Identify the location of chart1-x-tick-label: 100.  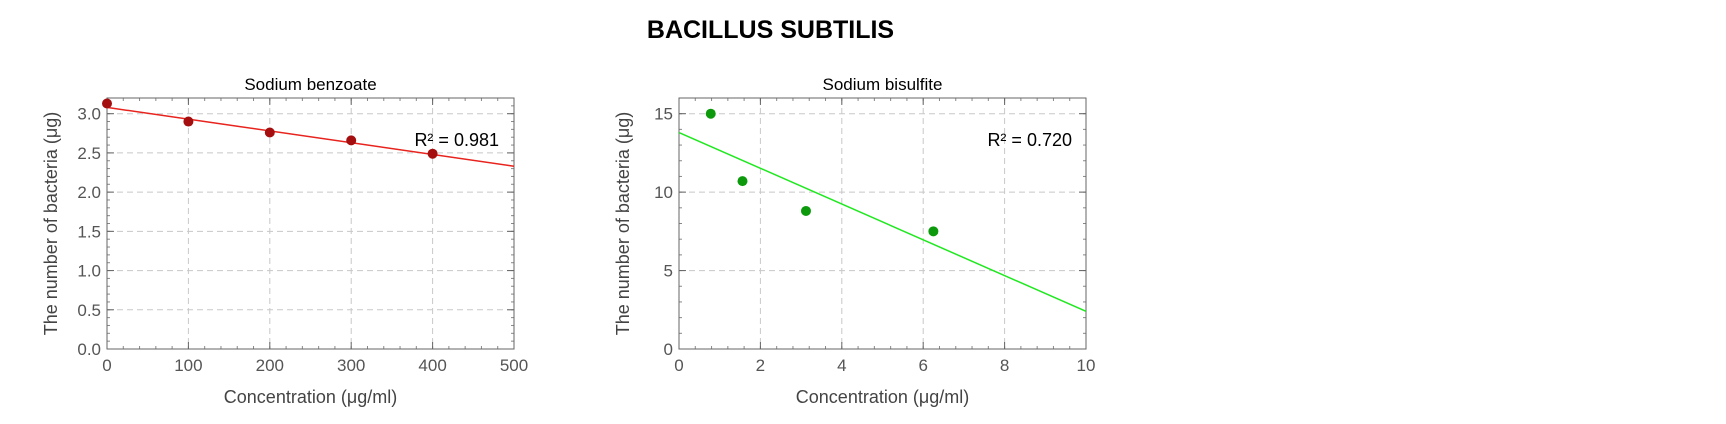
(188, 365).